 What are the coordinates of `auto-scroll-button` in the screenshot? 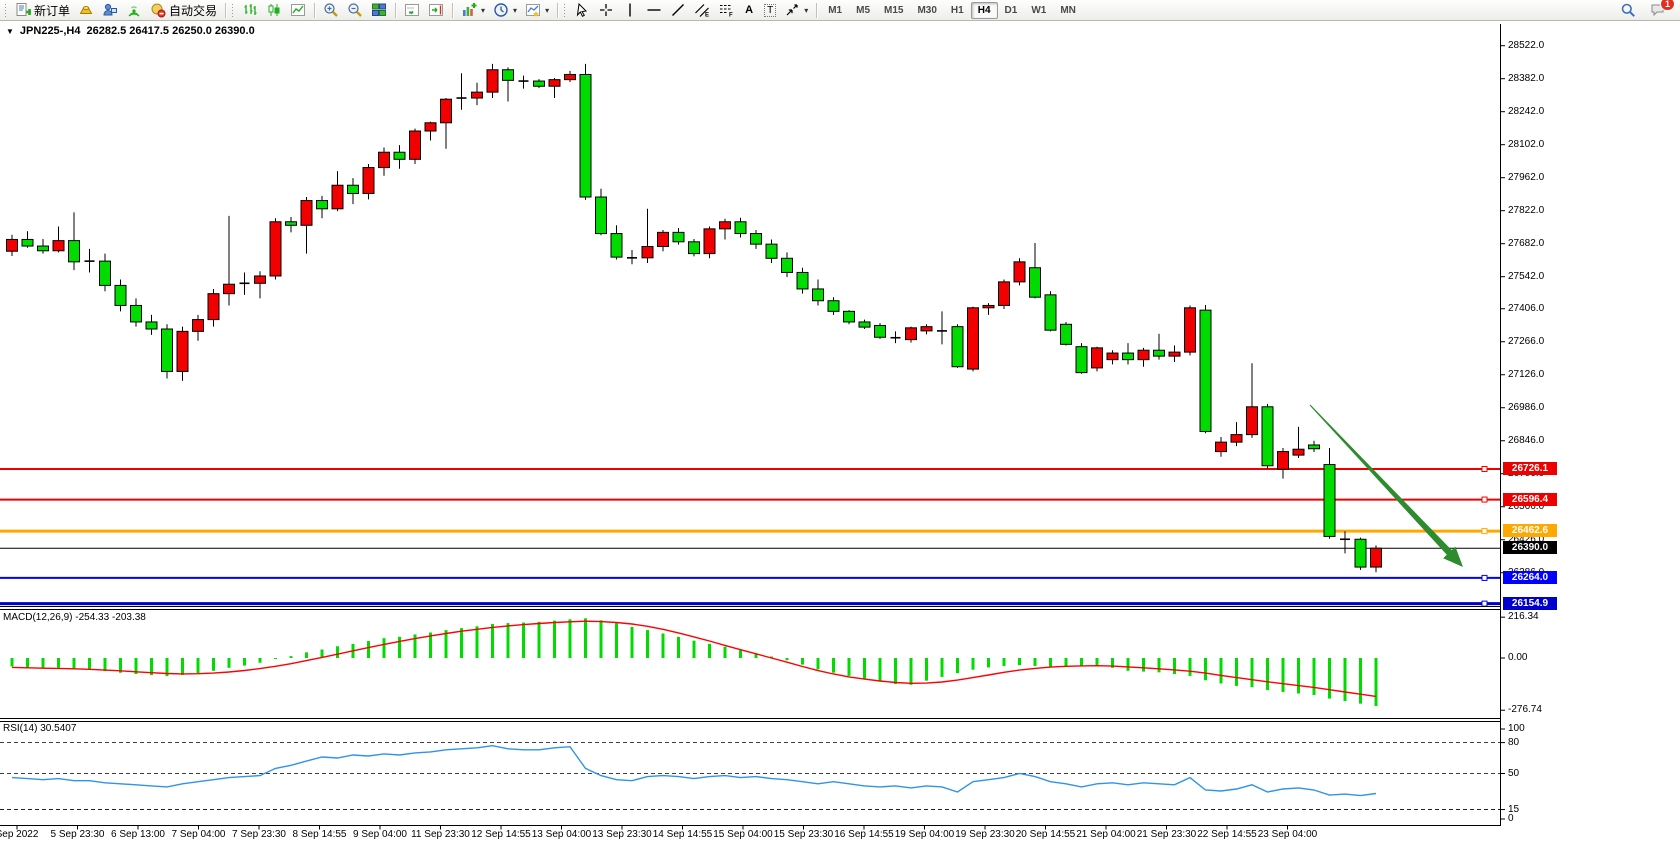 It's located at (412, 10).